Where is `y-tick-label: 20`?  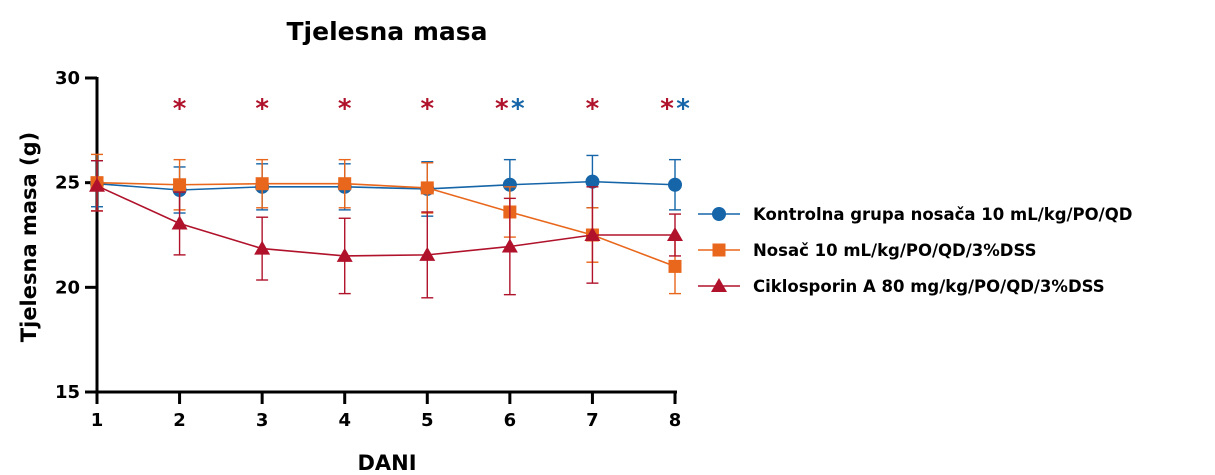
y-tick-label: 20 is located at coordinates (67, 287).